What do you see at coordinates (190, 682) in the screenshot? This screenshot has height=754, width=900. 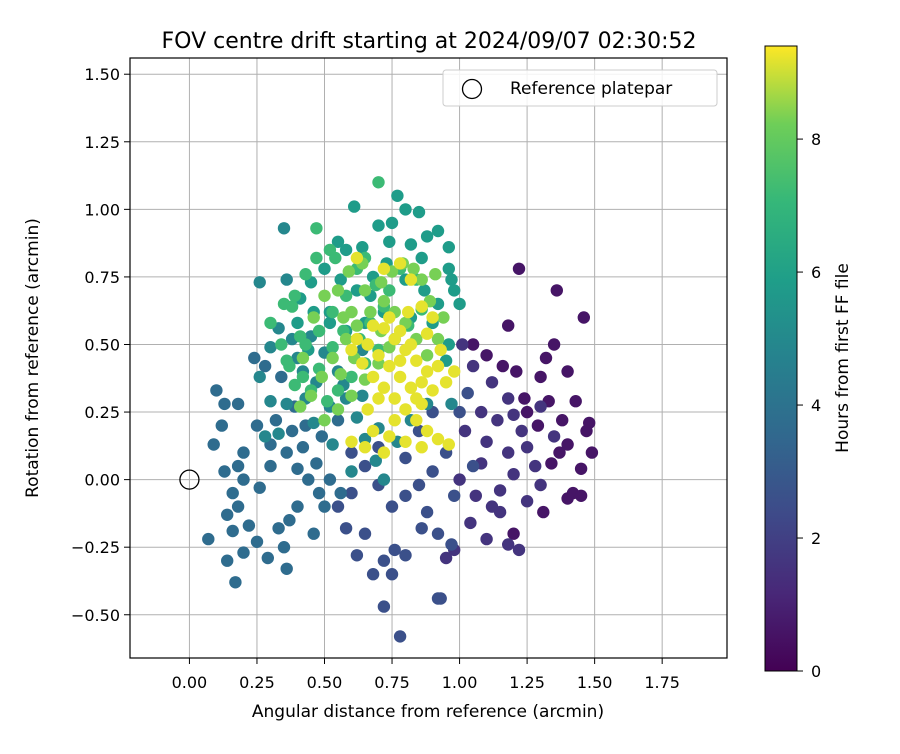 I see `x-tick-label: 0.00` at bounding box center [190, 682].